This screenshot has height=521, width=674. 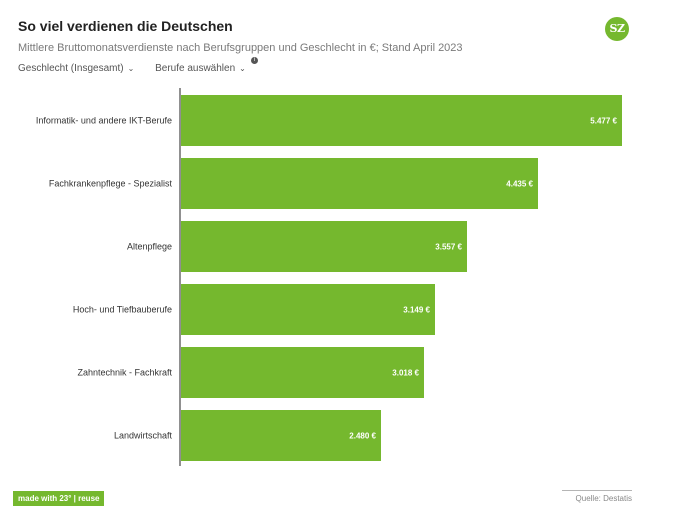 What do you see at coordinates (122, 310) in the screenshot?
I see `category-label: Hoch- und Tiefbauberufe` at bounding box center [122, 310].